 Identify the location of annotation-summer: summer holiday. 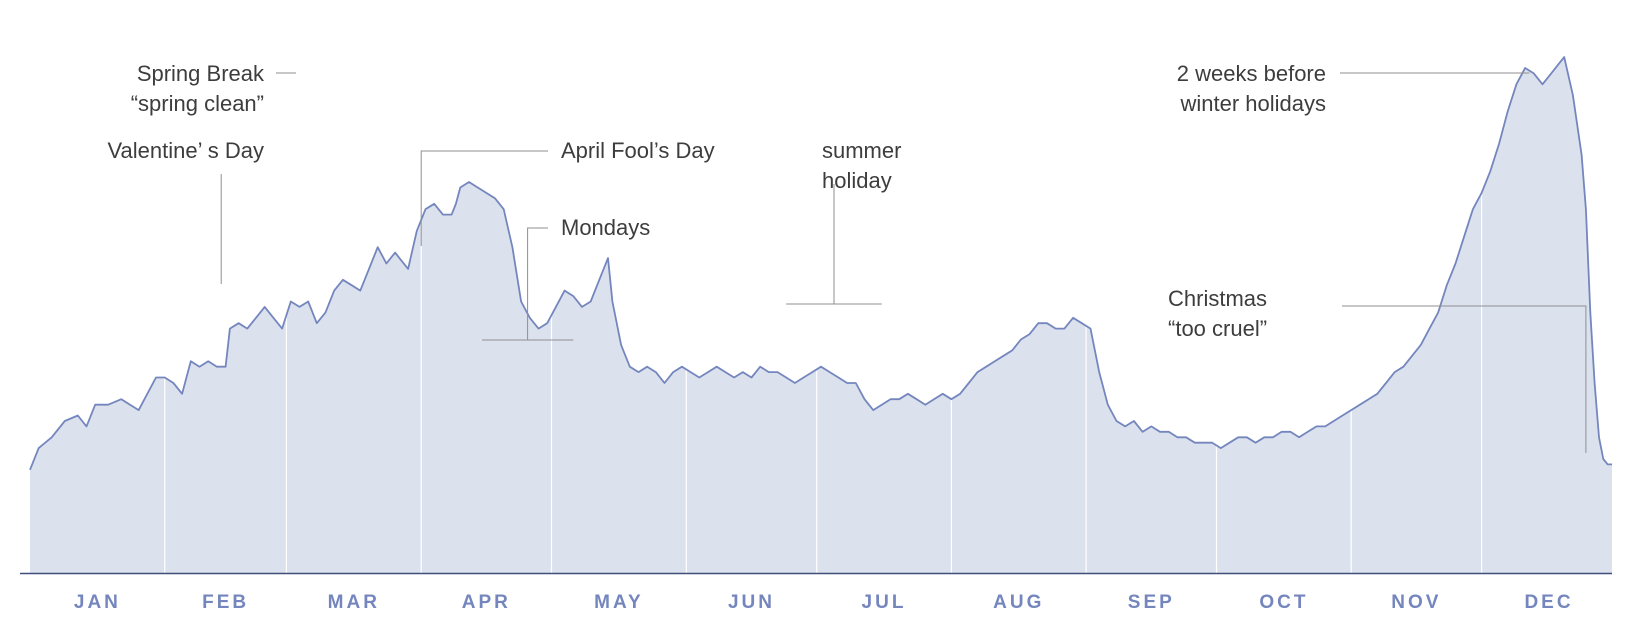
(861, 165).